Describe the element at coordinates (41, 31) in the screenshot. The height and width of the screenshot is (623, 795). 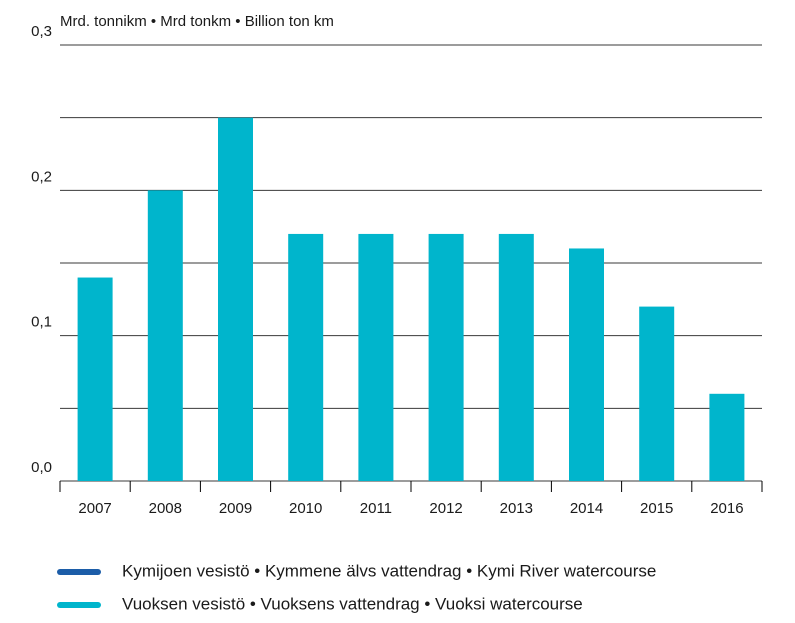
I see `y-tick-label: 0,3` at that location.